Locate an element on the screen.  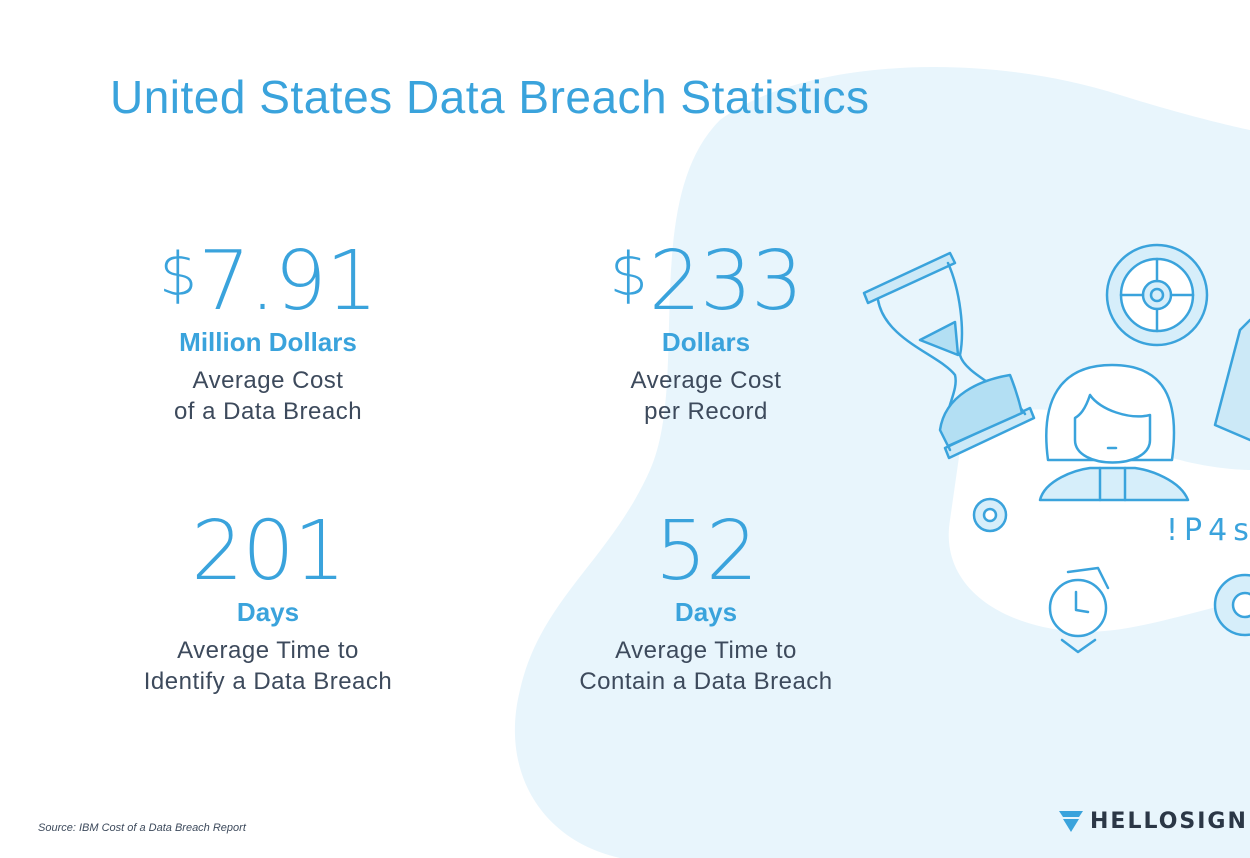
stat-description: Average Time to Contain a Data Breach is located at coordinates (706, 666).